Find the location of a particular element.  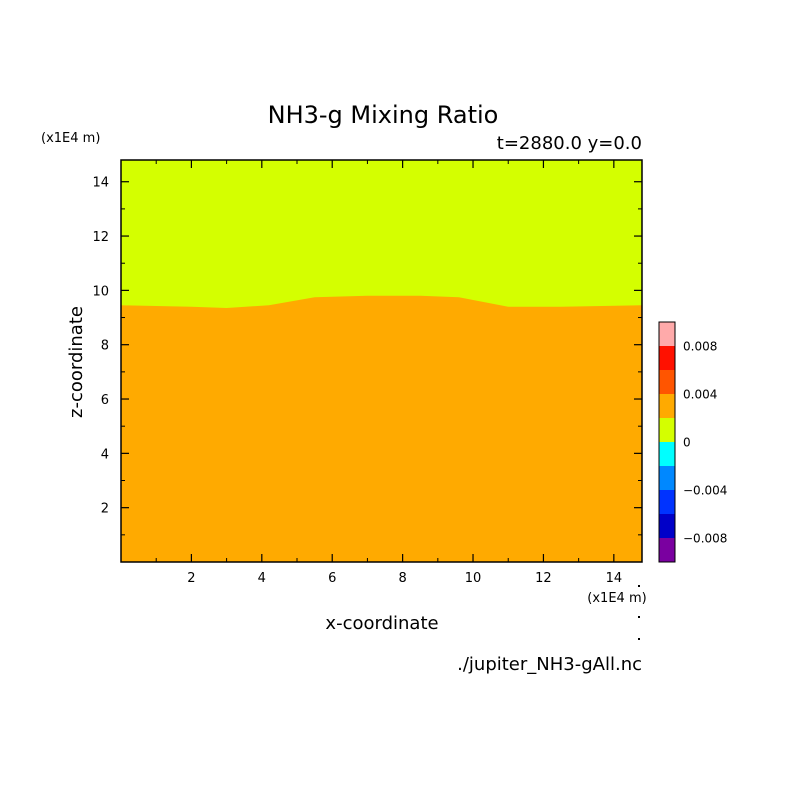

x-tick-label: 4 is located at coordinates (262, 578).